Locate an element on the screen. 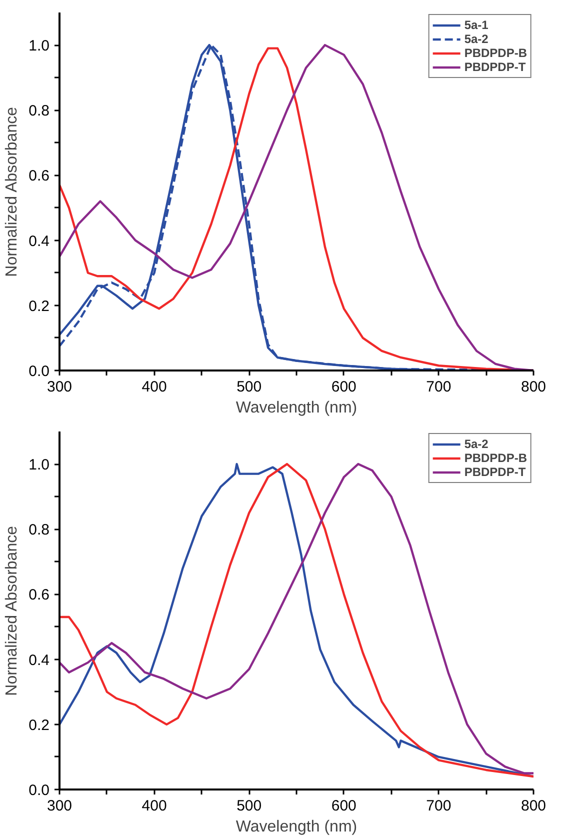  legend-label: 5a-1 is located at coordinates (476, 25).